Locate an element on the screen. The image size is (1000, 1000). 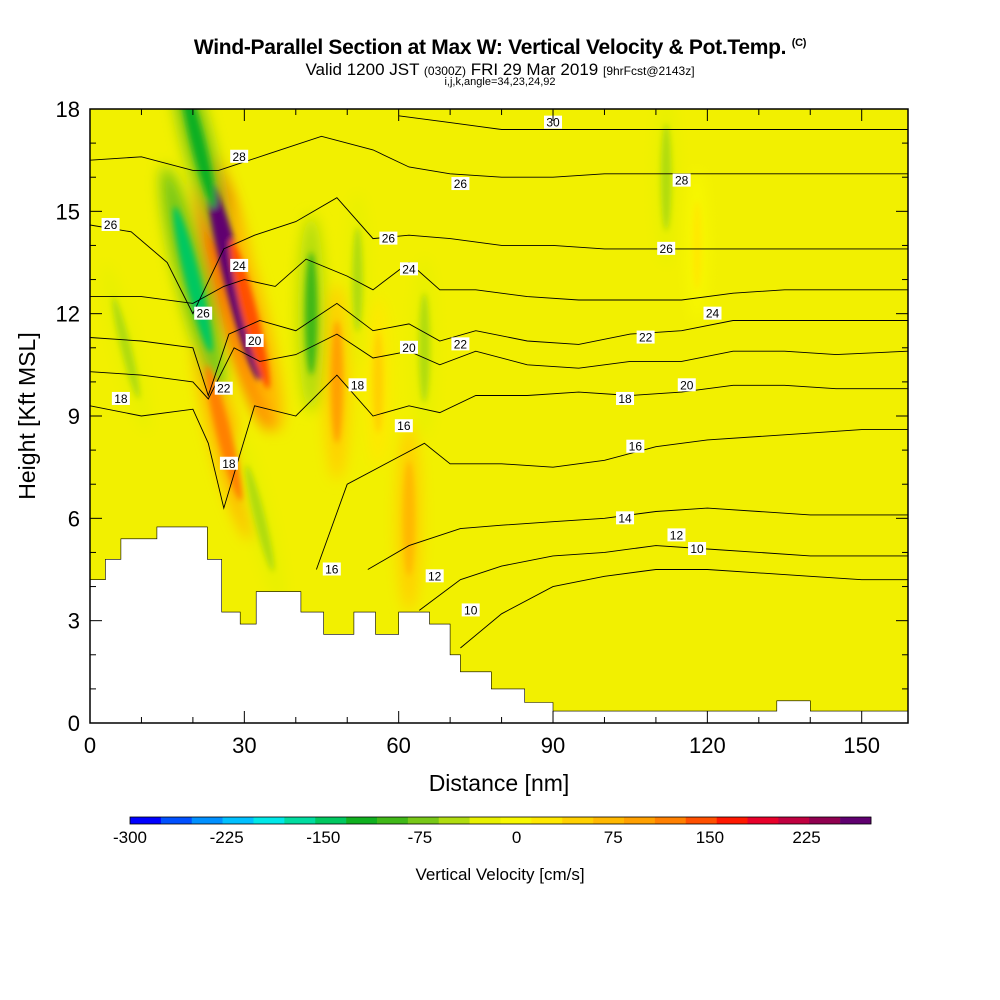
x-tick-label: 90 is located at coordinates (553, 745).